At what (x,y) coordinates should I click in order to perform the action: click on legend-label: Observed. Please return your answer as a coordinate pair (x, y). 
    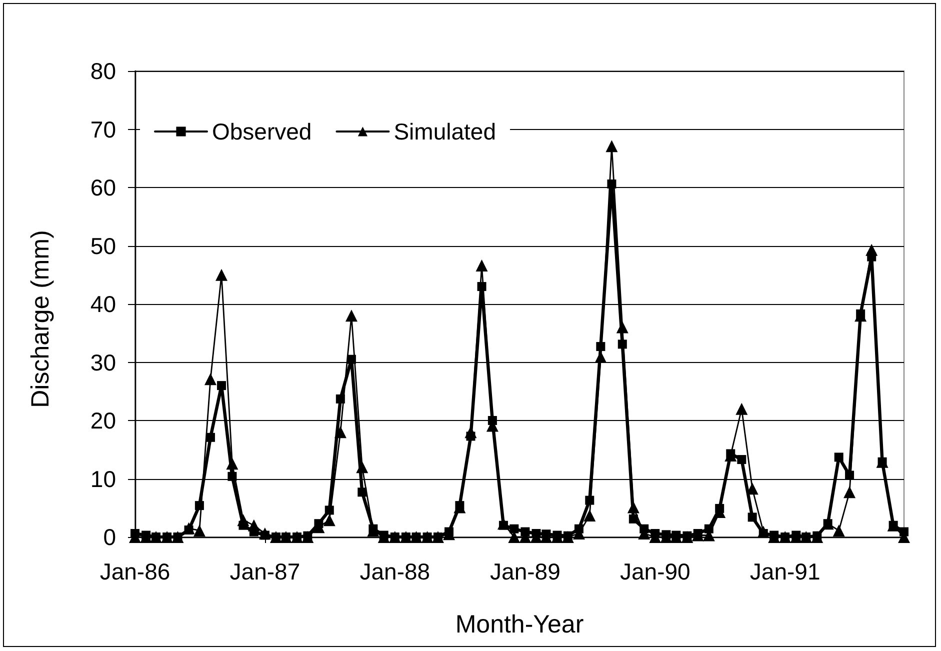
    Looking at the image, I should click on (262, 131).